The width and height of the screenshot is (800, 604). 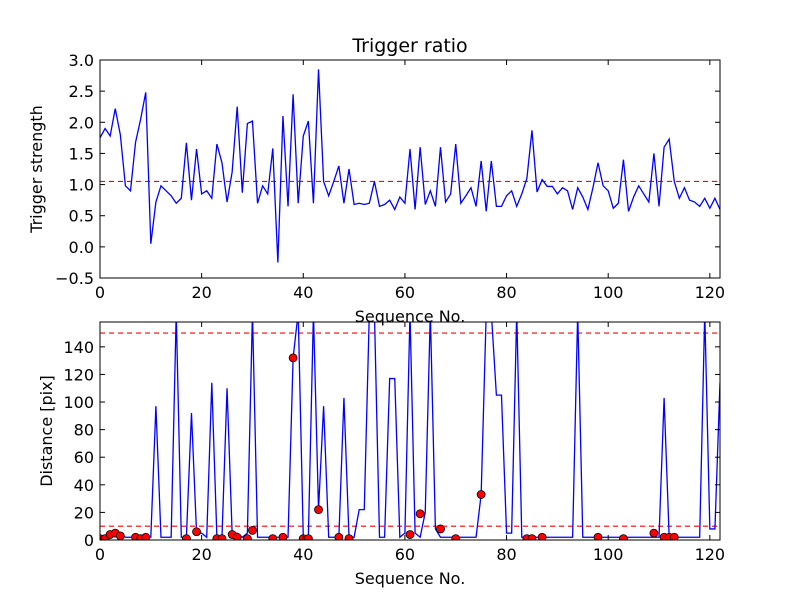 What do you see at coordinates (74, 278) in the screenshot?
I see `y-tick-label: −0.5` at bounding box center [74, 278].